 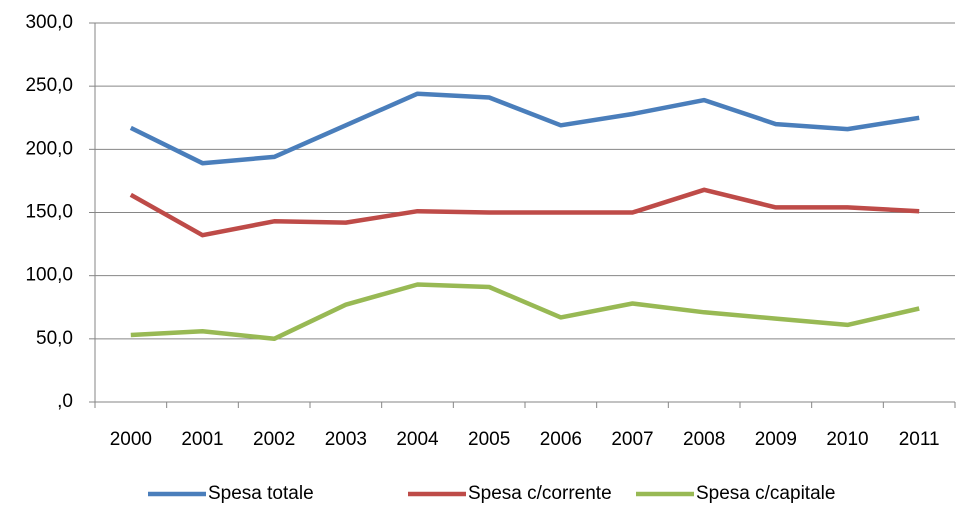 What do you see at coordinates (561, 439) in the screenshot?
I see `x-tick-label: 2006` at bounding box center [561, 439].